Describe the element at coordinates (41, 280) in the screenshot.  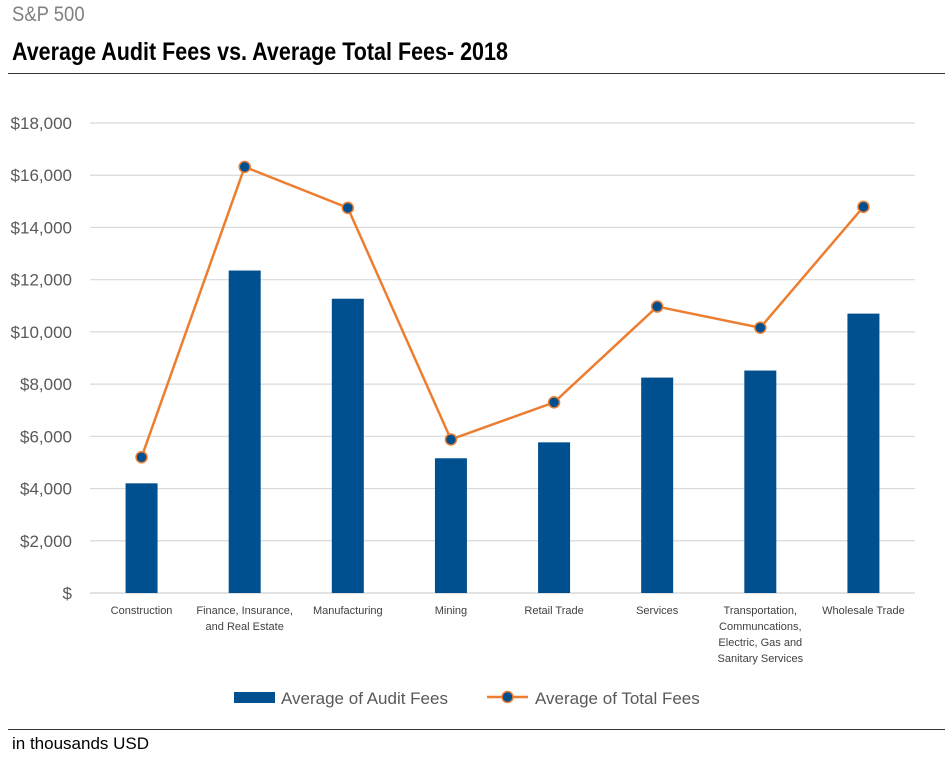
I see `y-tick-label: $12,000` at that location.